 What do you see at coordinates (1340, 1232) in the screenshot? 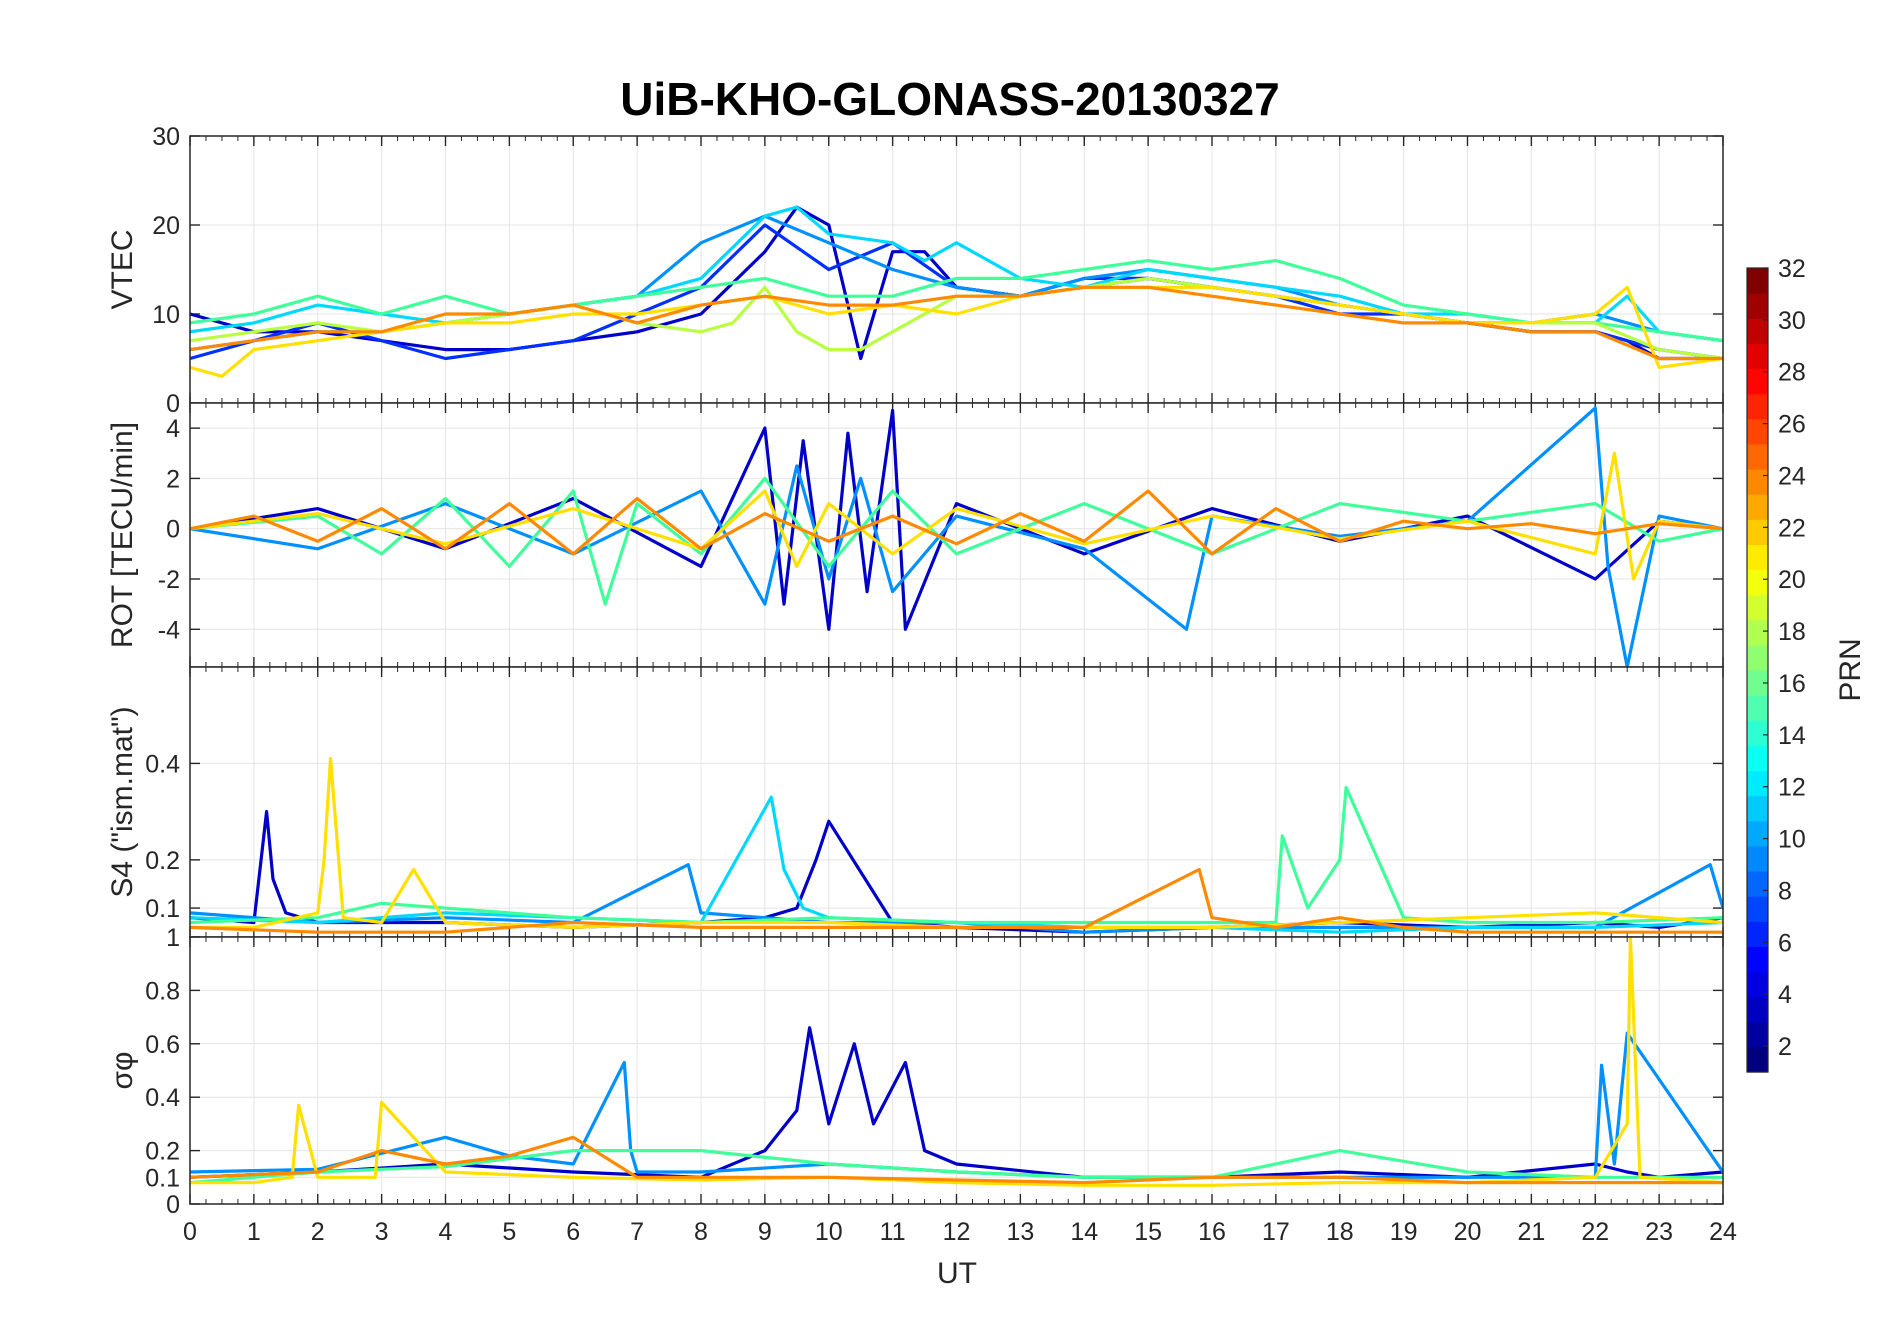
I see `x-tick-label: 18` at bounding box center [1340, 1232].